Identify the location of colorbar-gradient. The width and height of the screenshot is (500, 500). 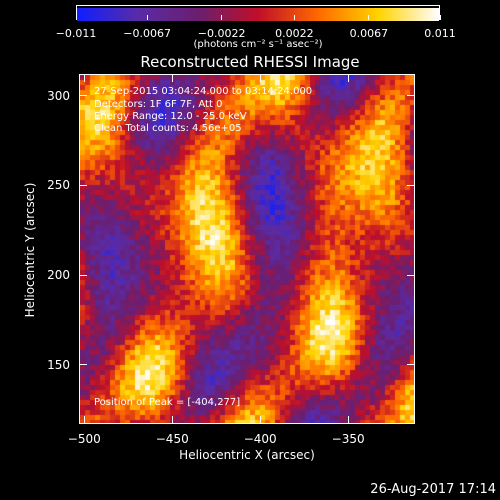
(258, 14).